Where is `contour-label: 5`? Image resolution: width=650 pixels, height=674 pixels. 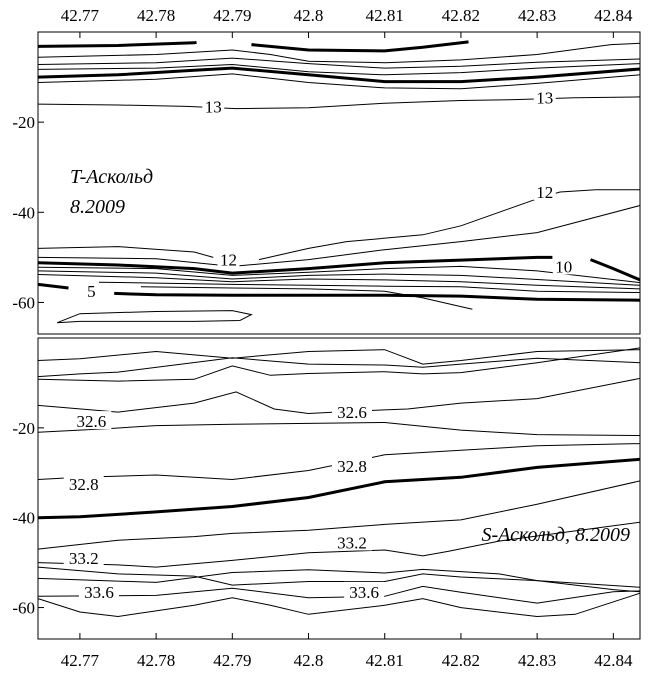 contour-label: 5 is located at coordinates (91, 291).